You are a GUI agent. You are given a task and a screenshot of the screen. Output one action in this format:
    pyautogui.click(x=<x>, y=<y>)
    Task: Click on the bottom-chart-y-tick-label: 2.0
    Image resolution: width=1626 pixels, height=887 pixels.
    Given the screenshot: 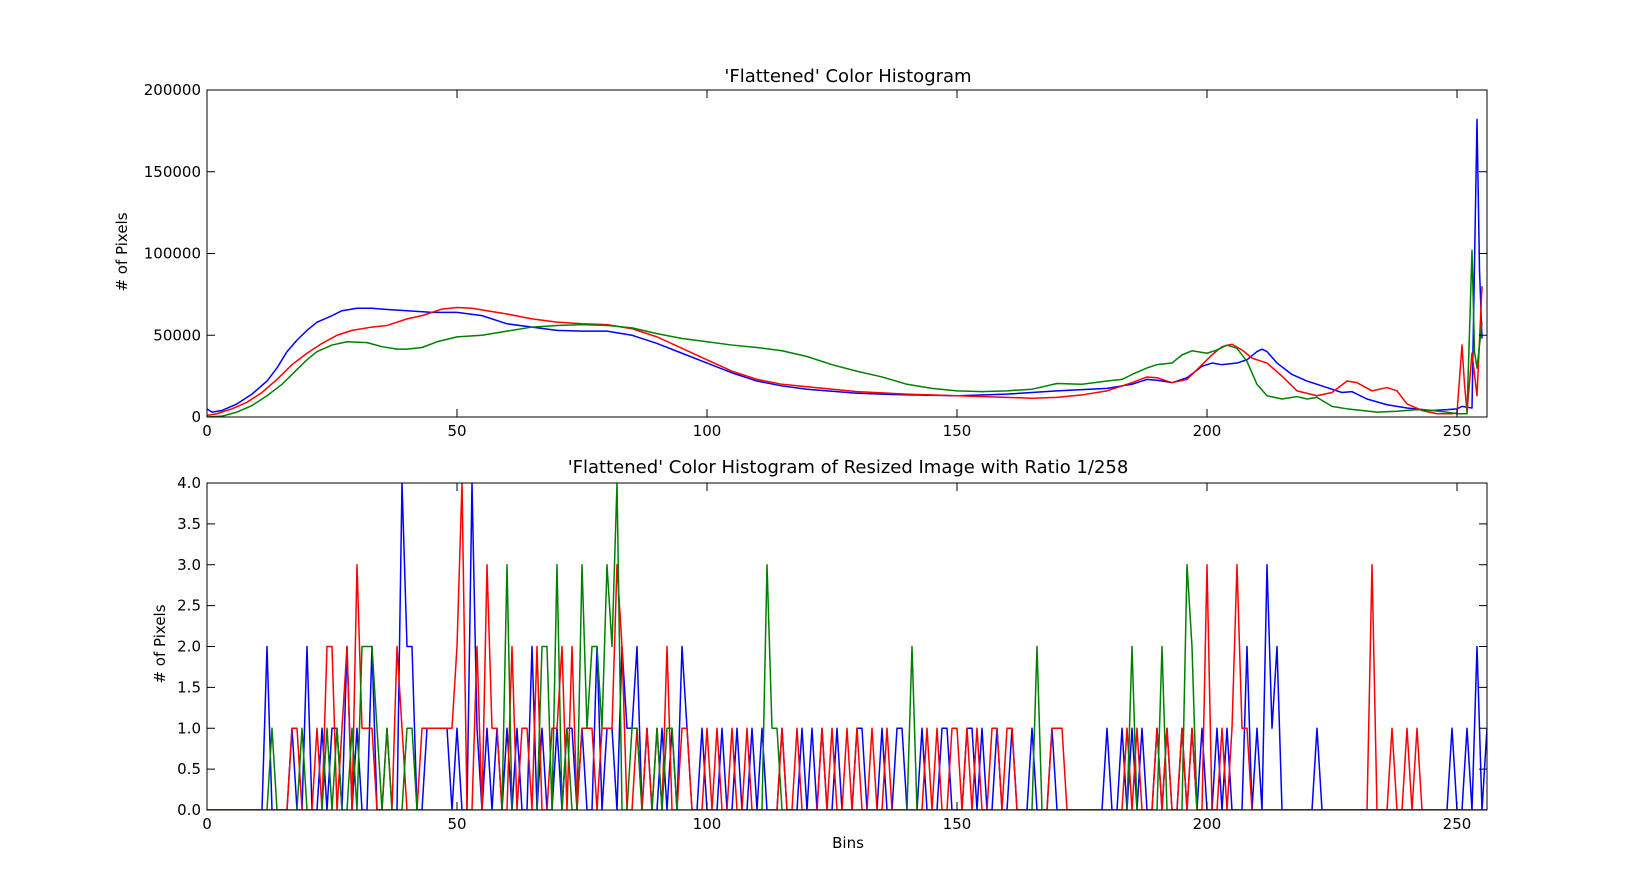 What is the action you would take?
    pyautogui.click(x=189, y=647)
    